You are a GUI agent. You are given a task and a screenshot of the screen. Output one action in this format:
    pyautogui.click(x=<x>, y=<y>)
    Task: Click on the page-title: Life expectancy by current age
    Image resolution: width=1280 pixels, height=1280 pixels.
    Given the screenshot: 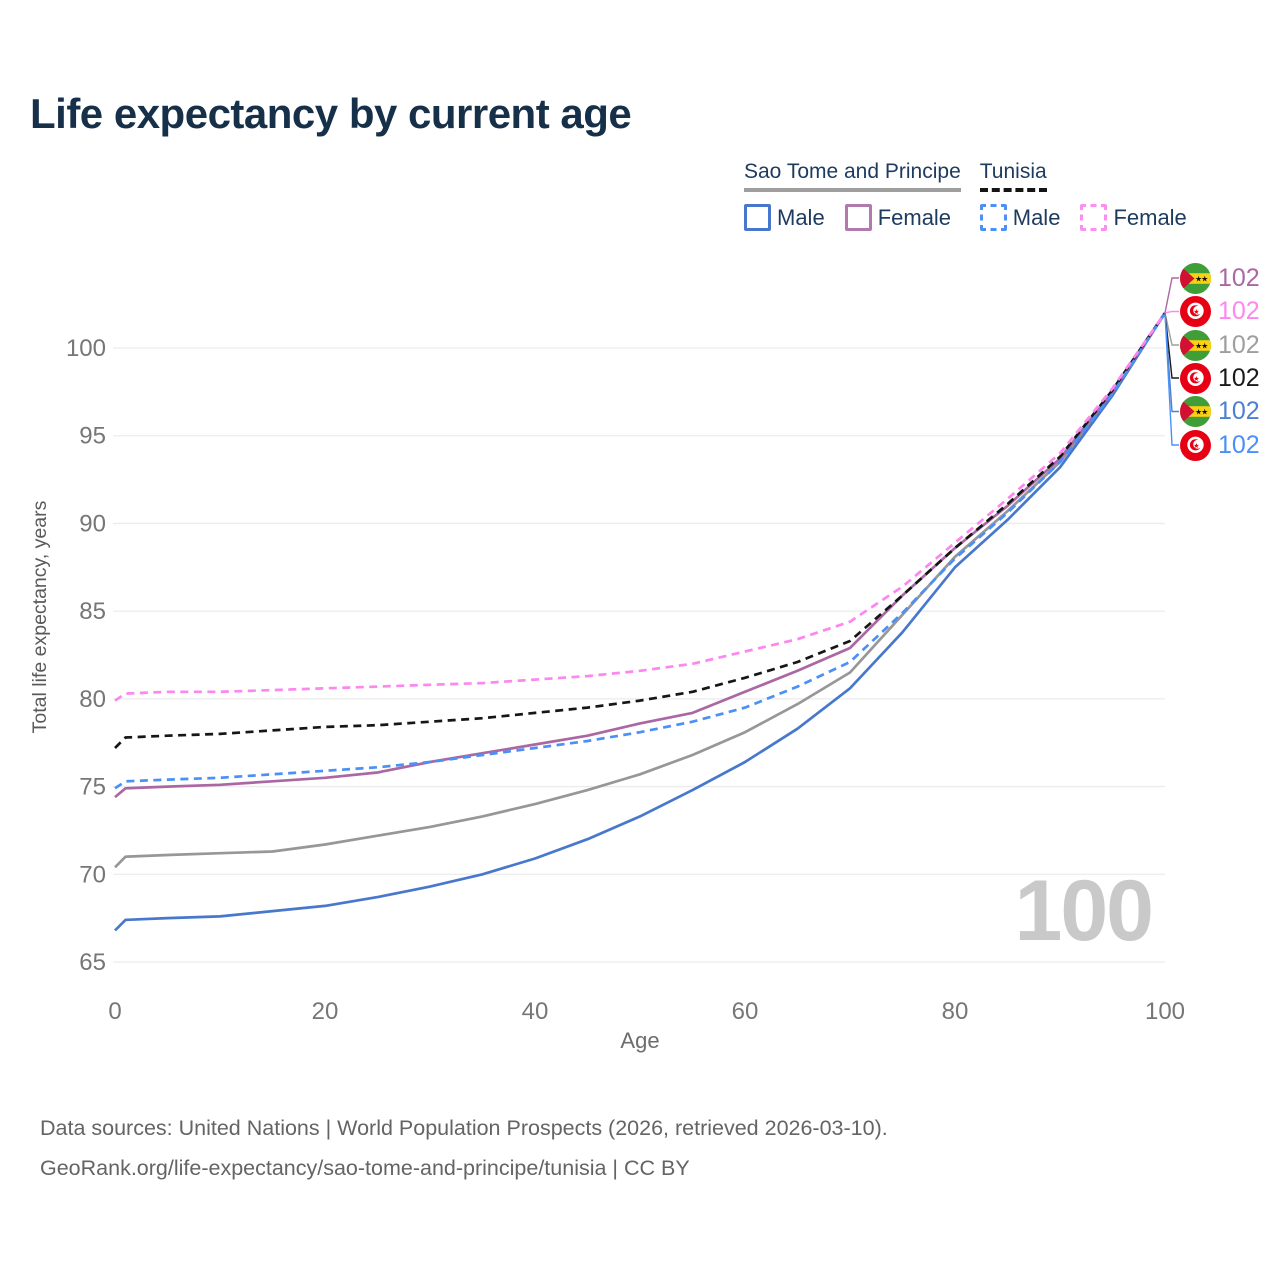 What is the action you would take?
    pyautogui.click(x=331, y=113)
    